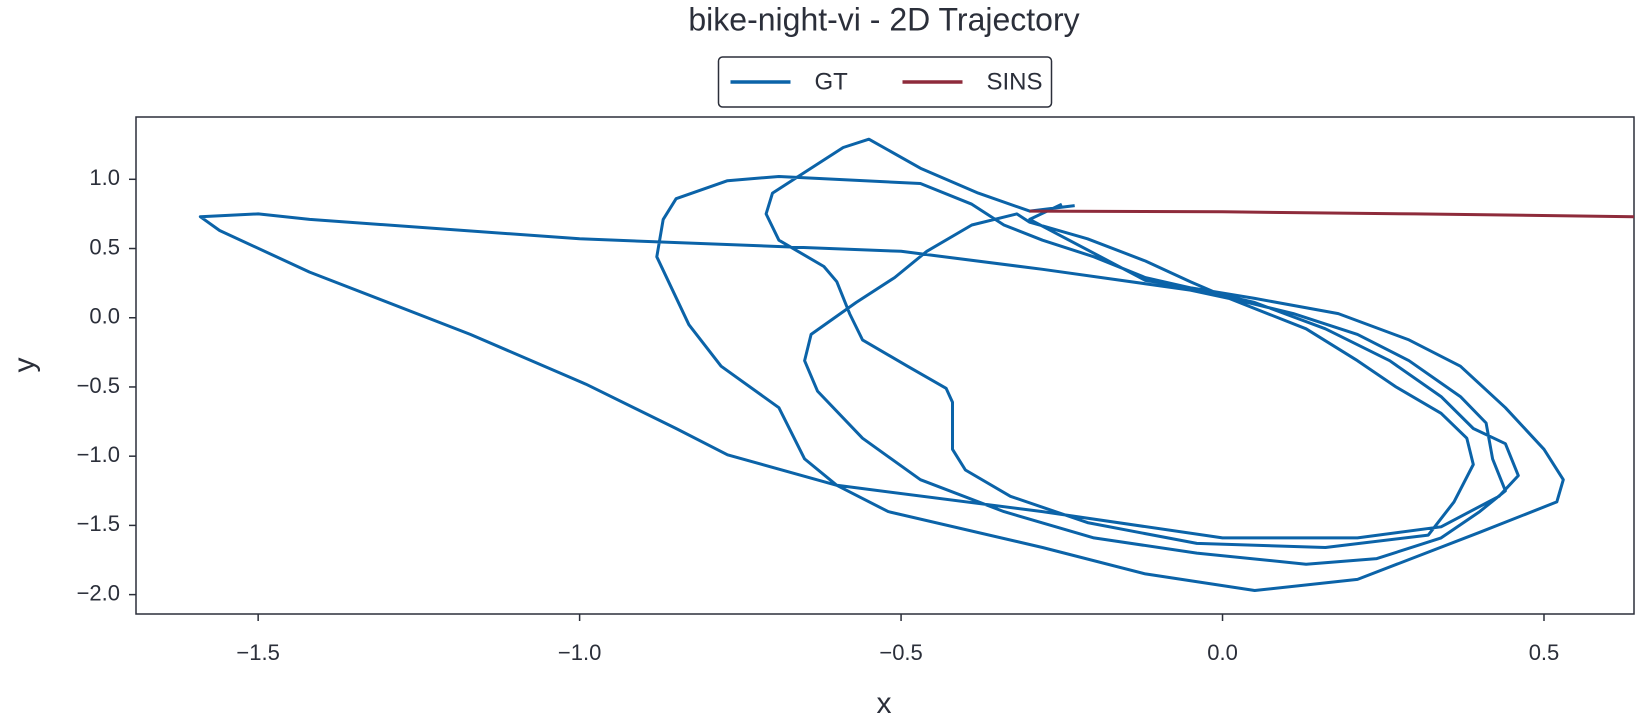 The width and height of the screenshot is (1637, 728). I want to click on legend-box, so click(885, 82).